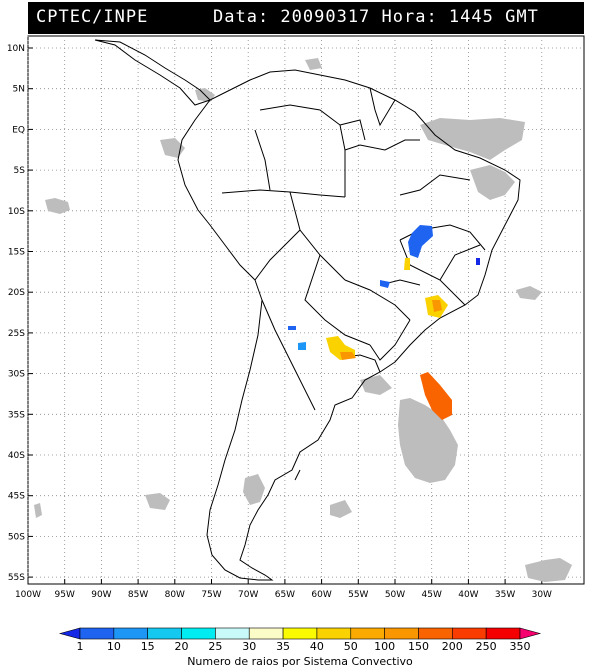 The image size is (600, 670). I want to click on lon-tick-label: 60W, so click(321, 595).